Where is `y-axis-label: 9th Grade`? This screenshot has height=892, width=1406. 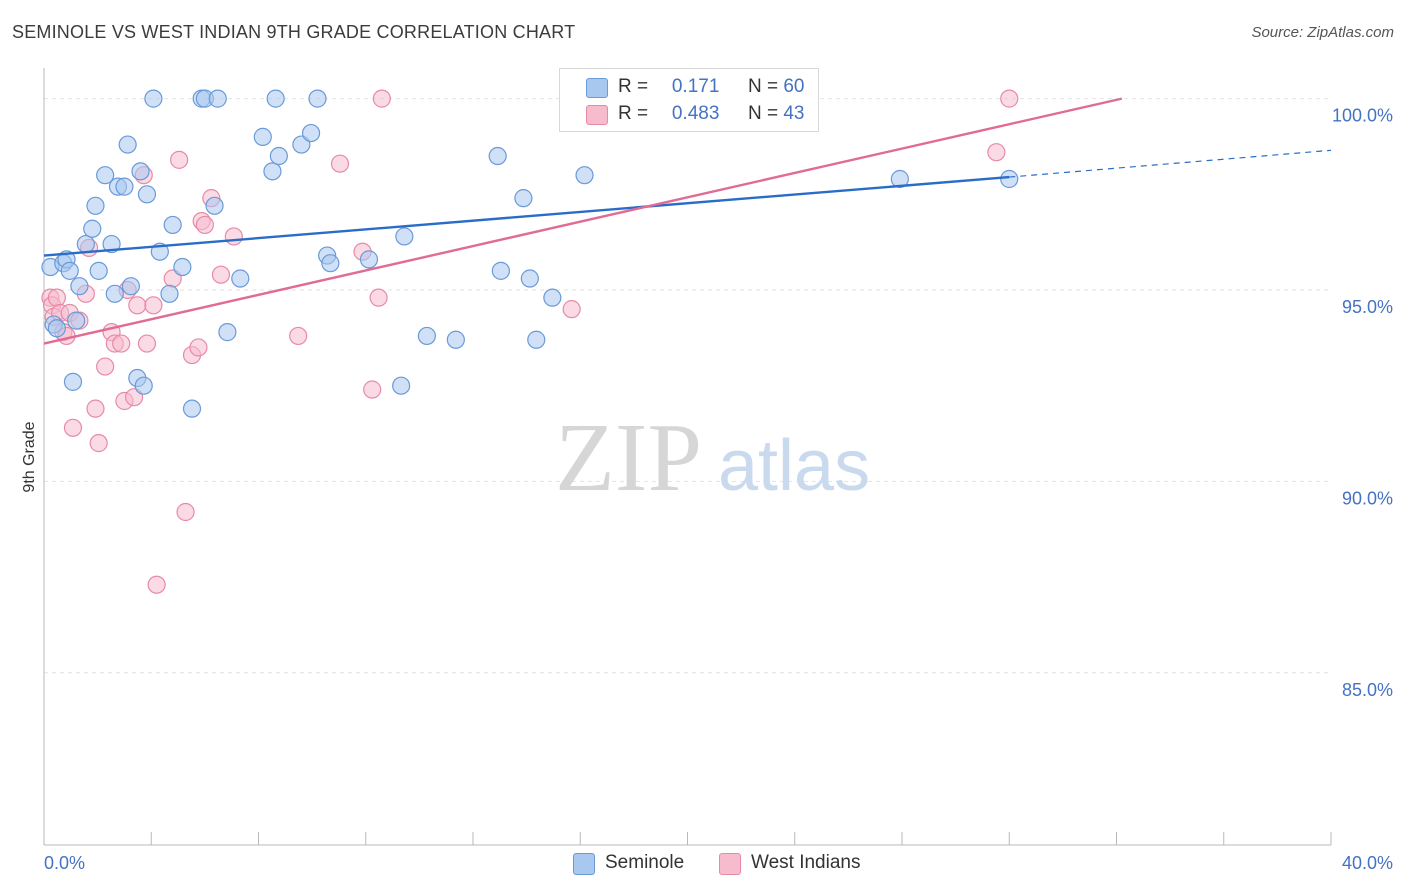
y-axis-label: 9th Grade is located at coordinates (29, 456).